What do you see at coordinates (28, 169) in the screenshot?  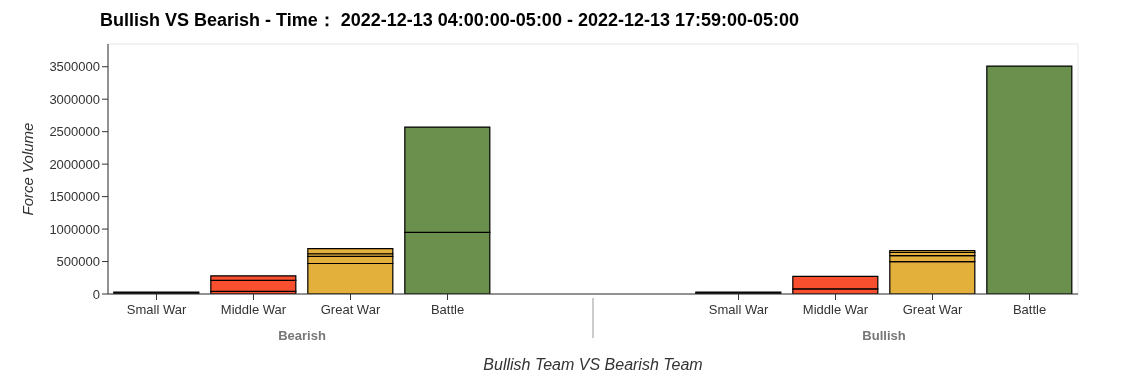 I see `y-axis-title: Force Volume` at bounding box center [28, 169].